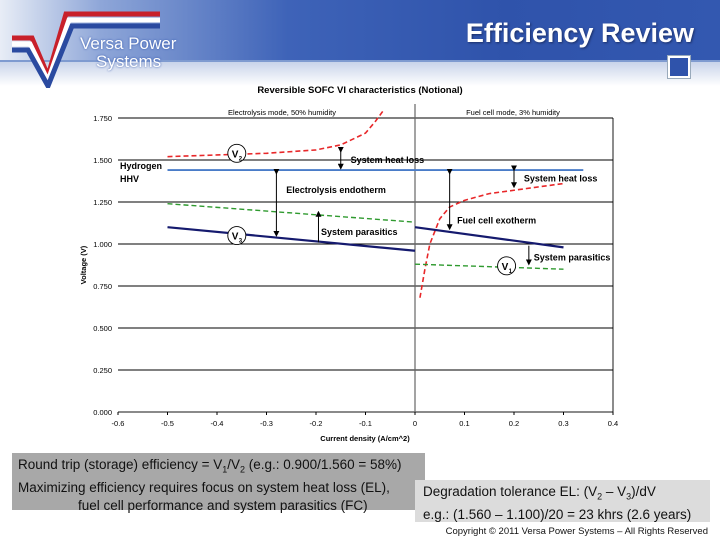 The image size is (720, 540). I want to click on x-tick-label: 0.1, so click(464, 423).